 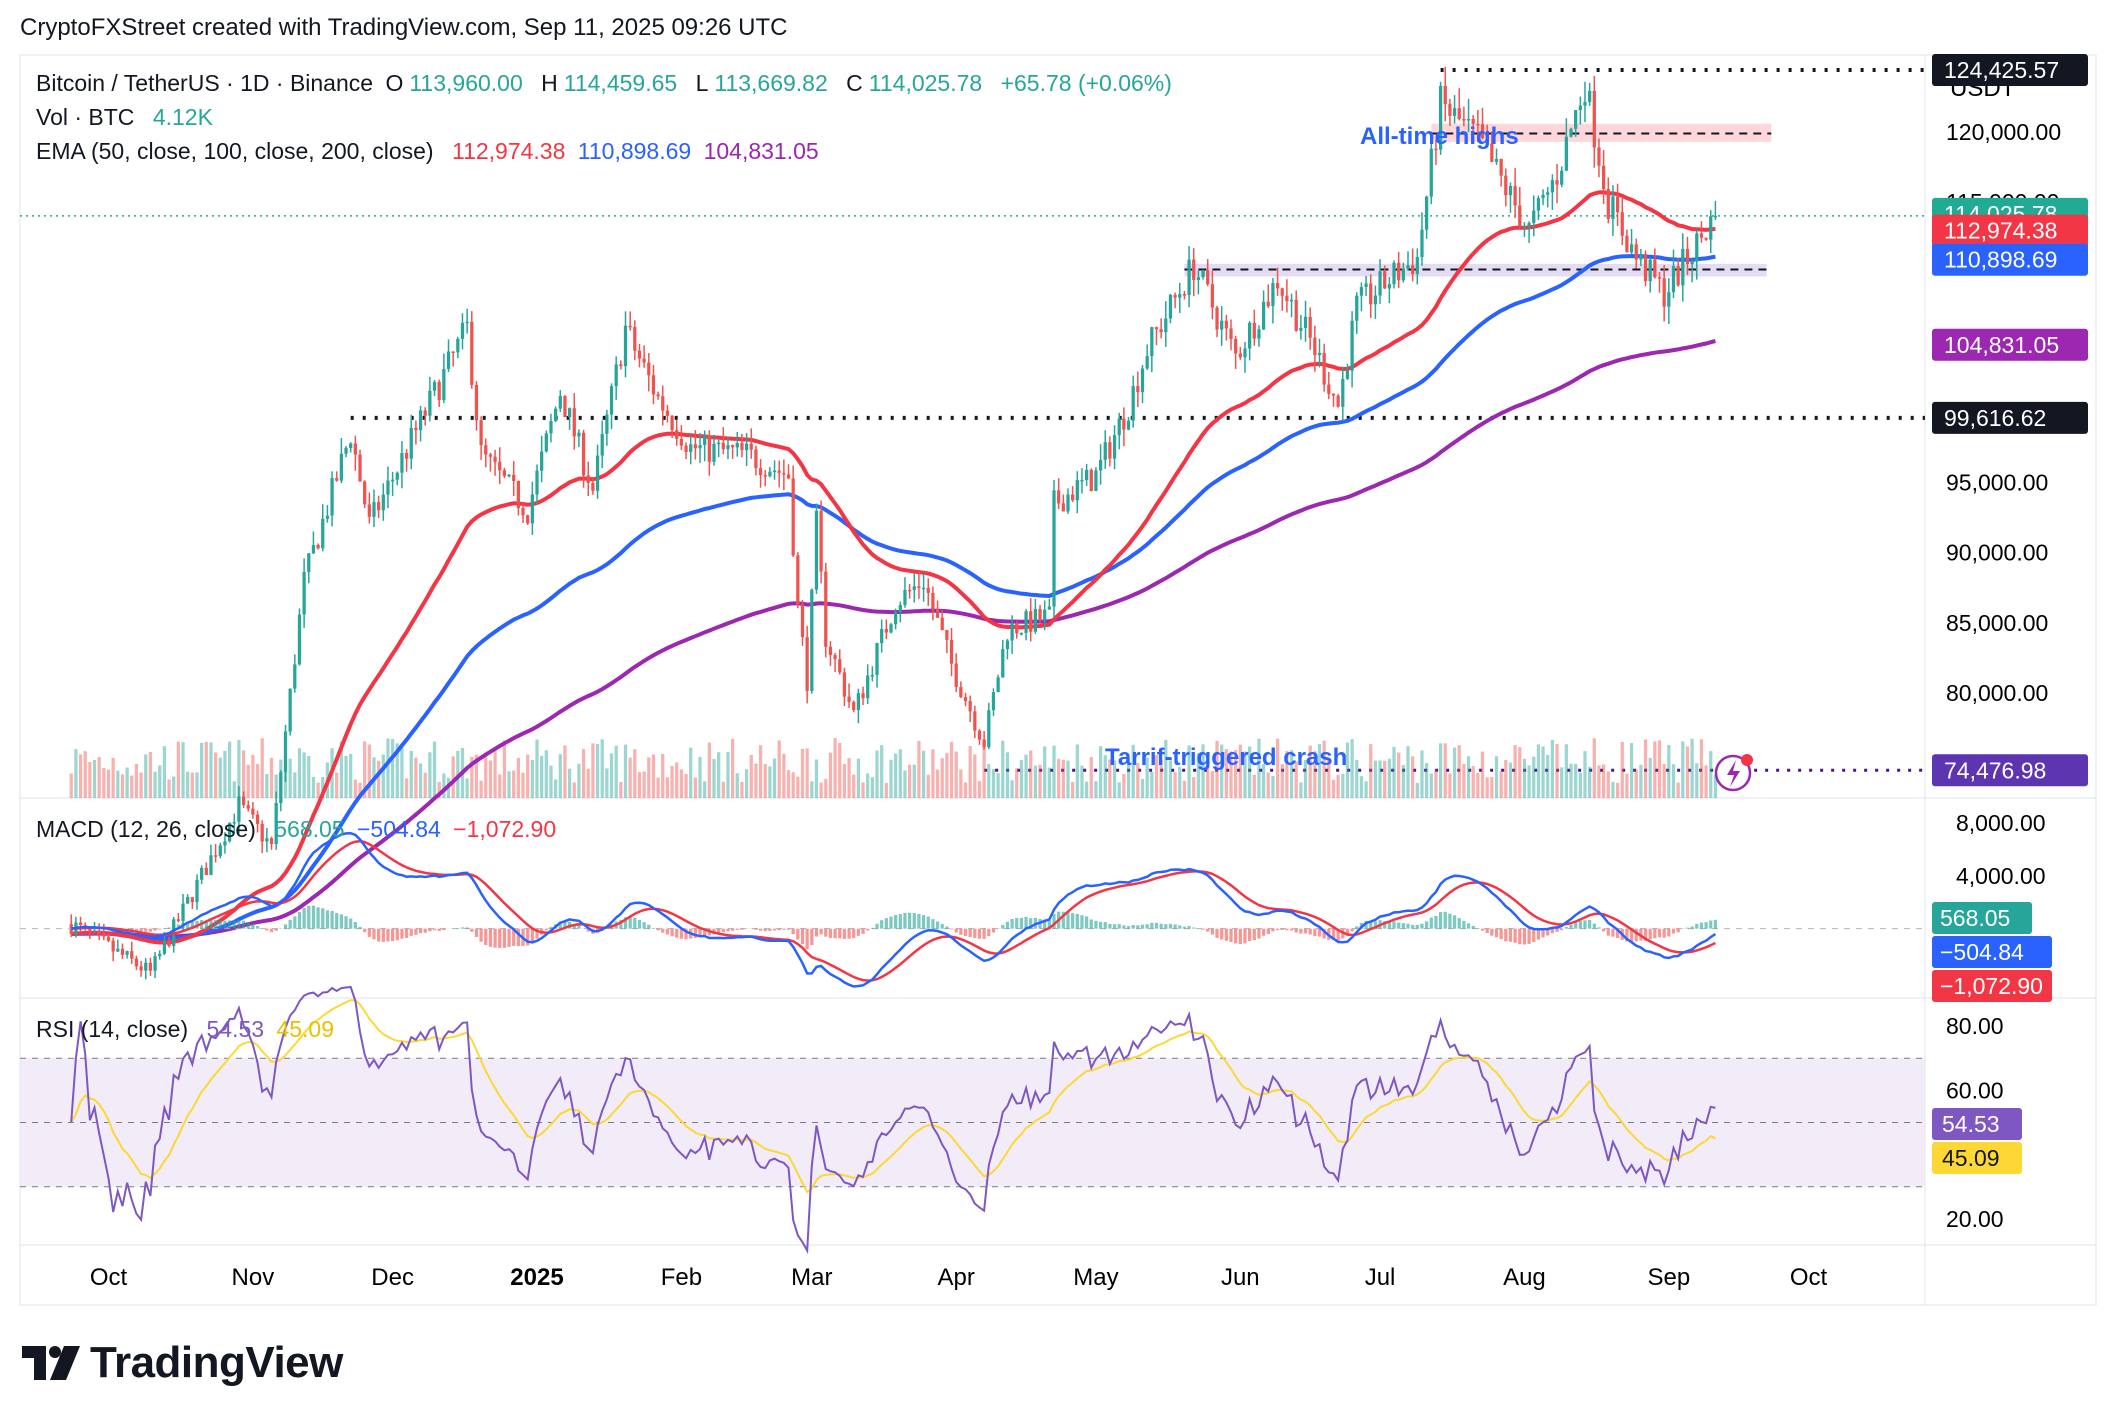 What do you see at coordinates (2001, 70) in the screenshot?
I see `price-label-text: 124,425.57` at bounding box center [2001, 70].